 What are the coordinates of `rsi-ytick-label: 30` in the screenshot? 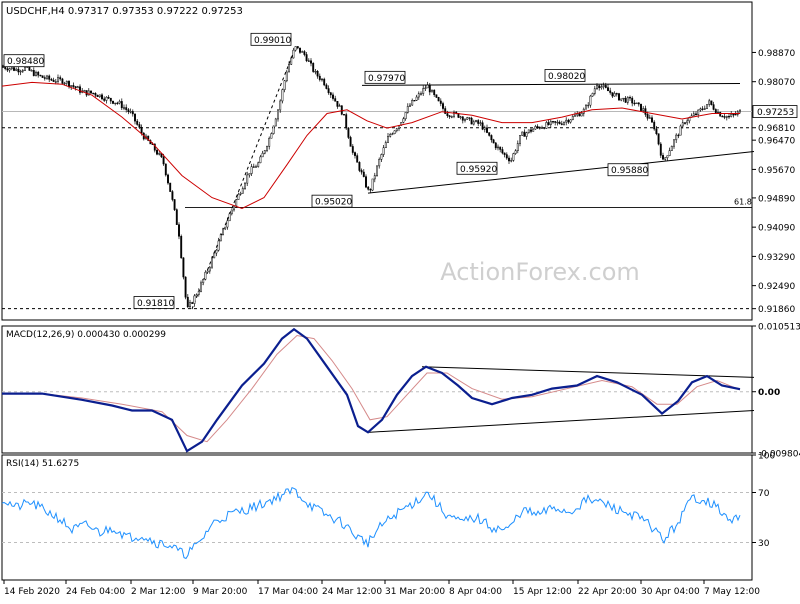 It's located at (764, 544).